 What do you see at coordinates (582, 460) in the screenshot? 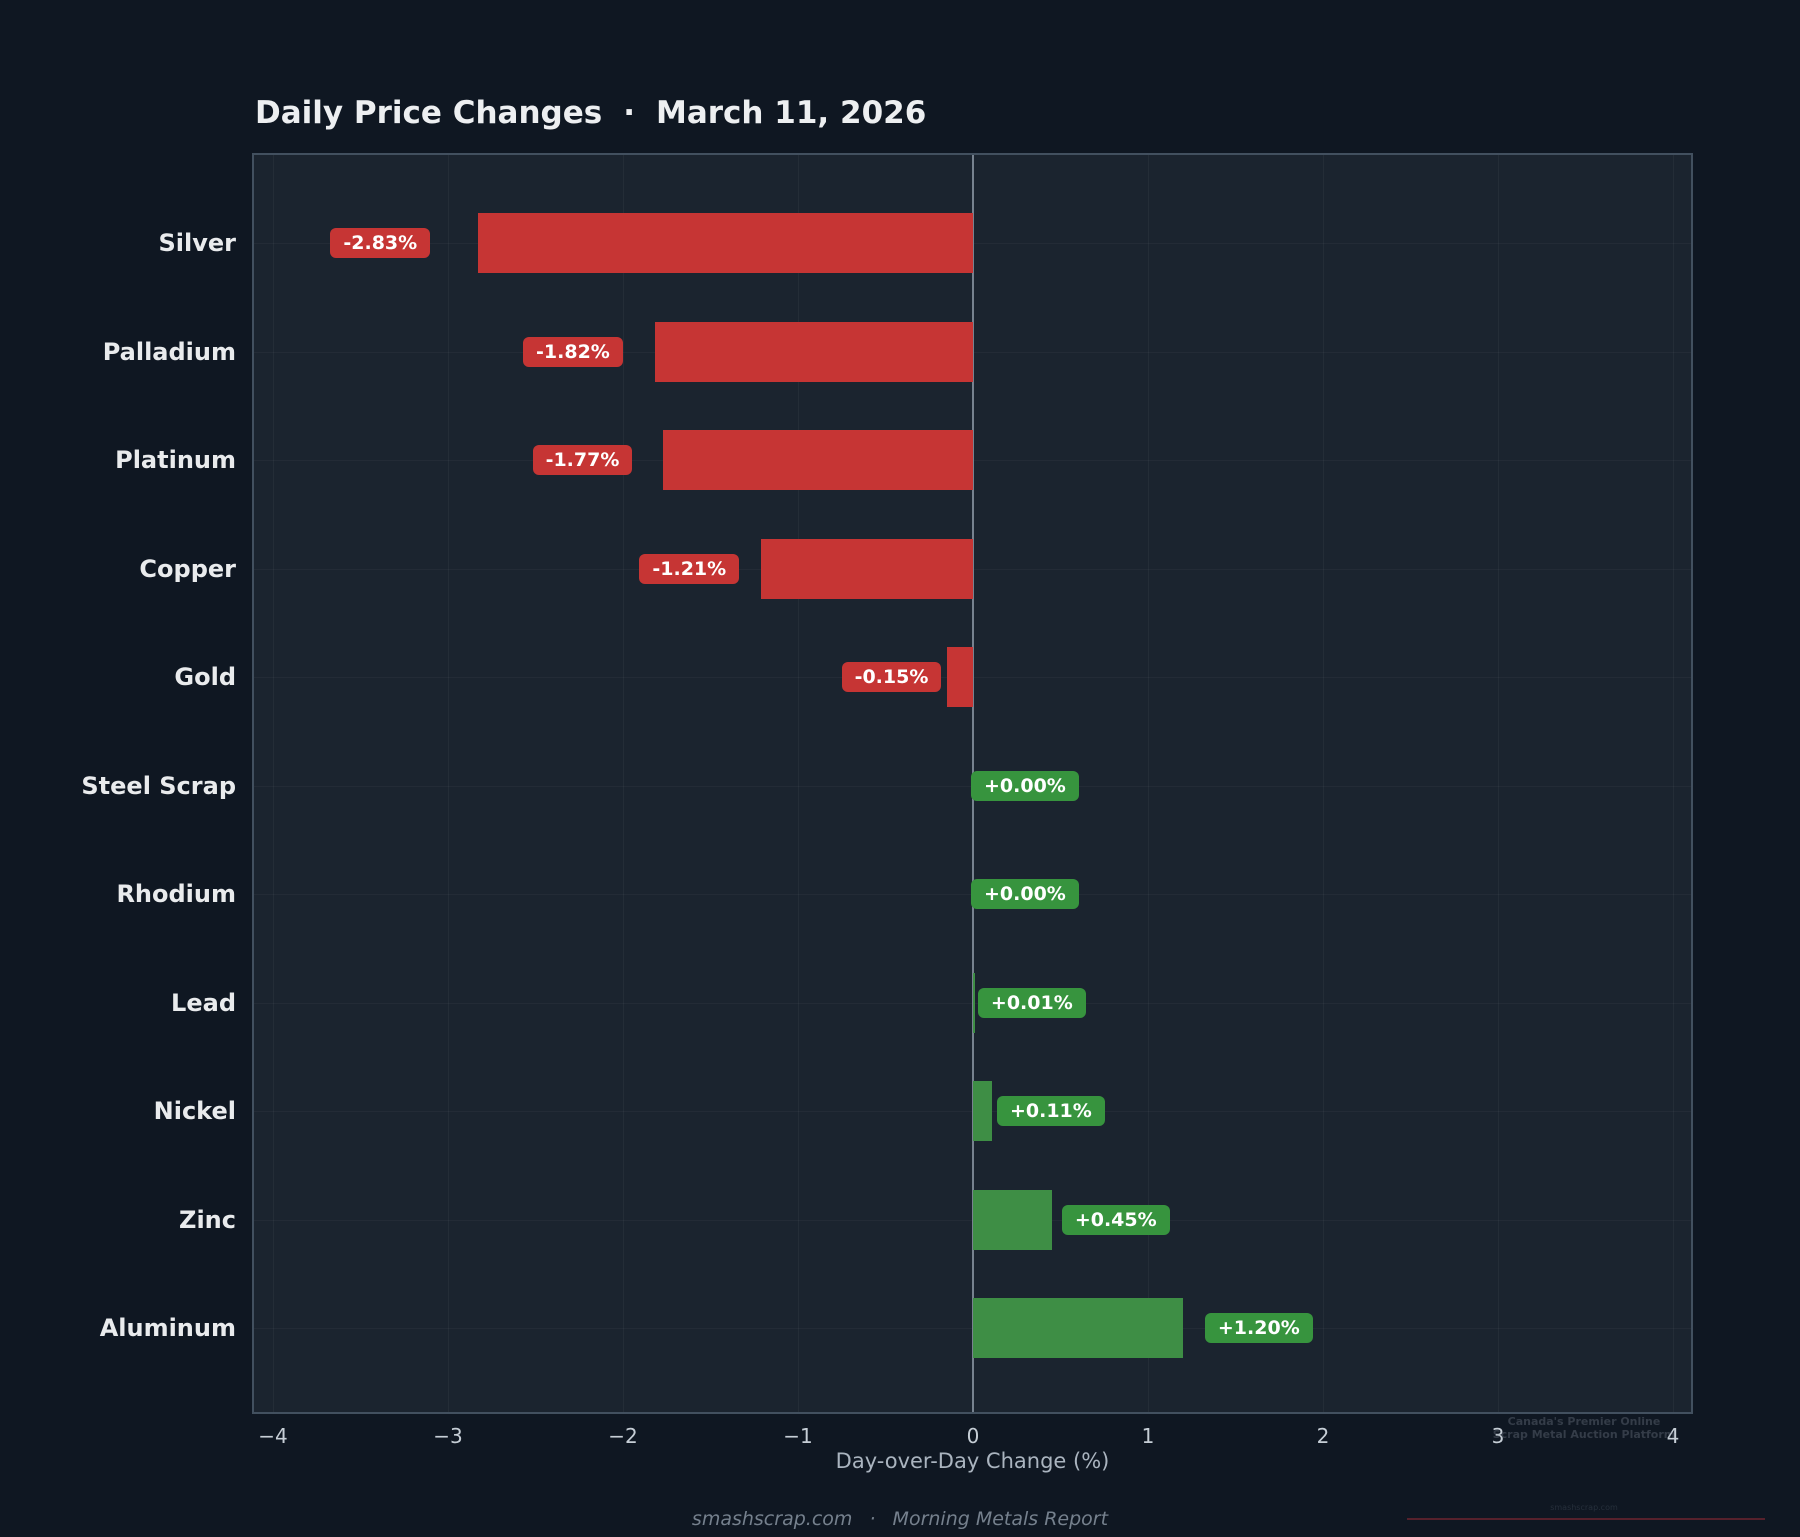
I see `value-label-platinum: -1.77%` at bounding box center [582, 460].